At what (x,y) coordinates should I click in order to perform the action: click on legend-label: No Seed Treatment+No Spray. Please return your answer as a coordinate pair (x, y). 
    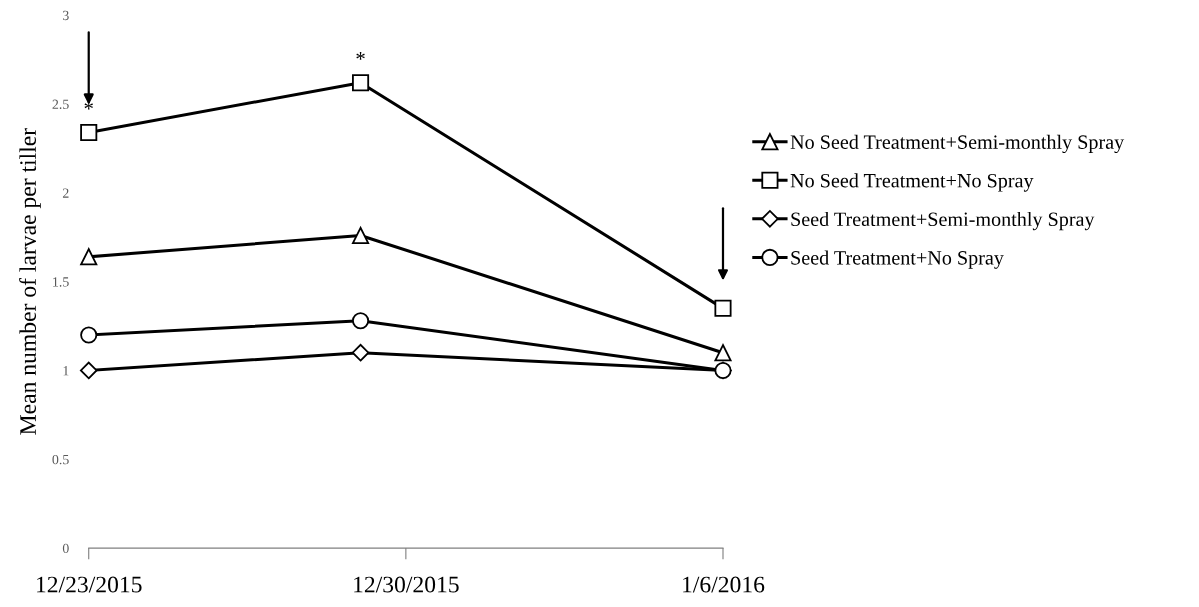
    Looking at the image, I should click on (912, 182).